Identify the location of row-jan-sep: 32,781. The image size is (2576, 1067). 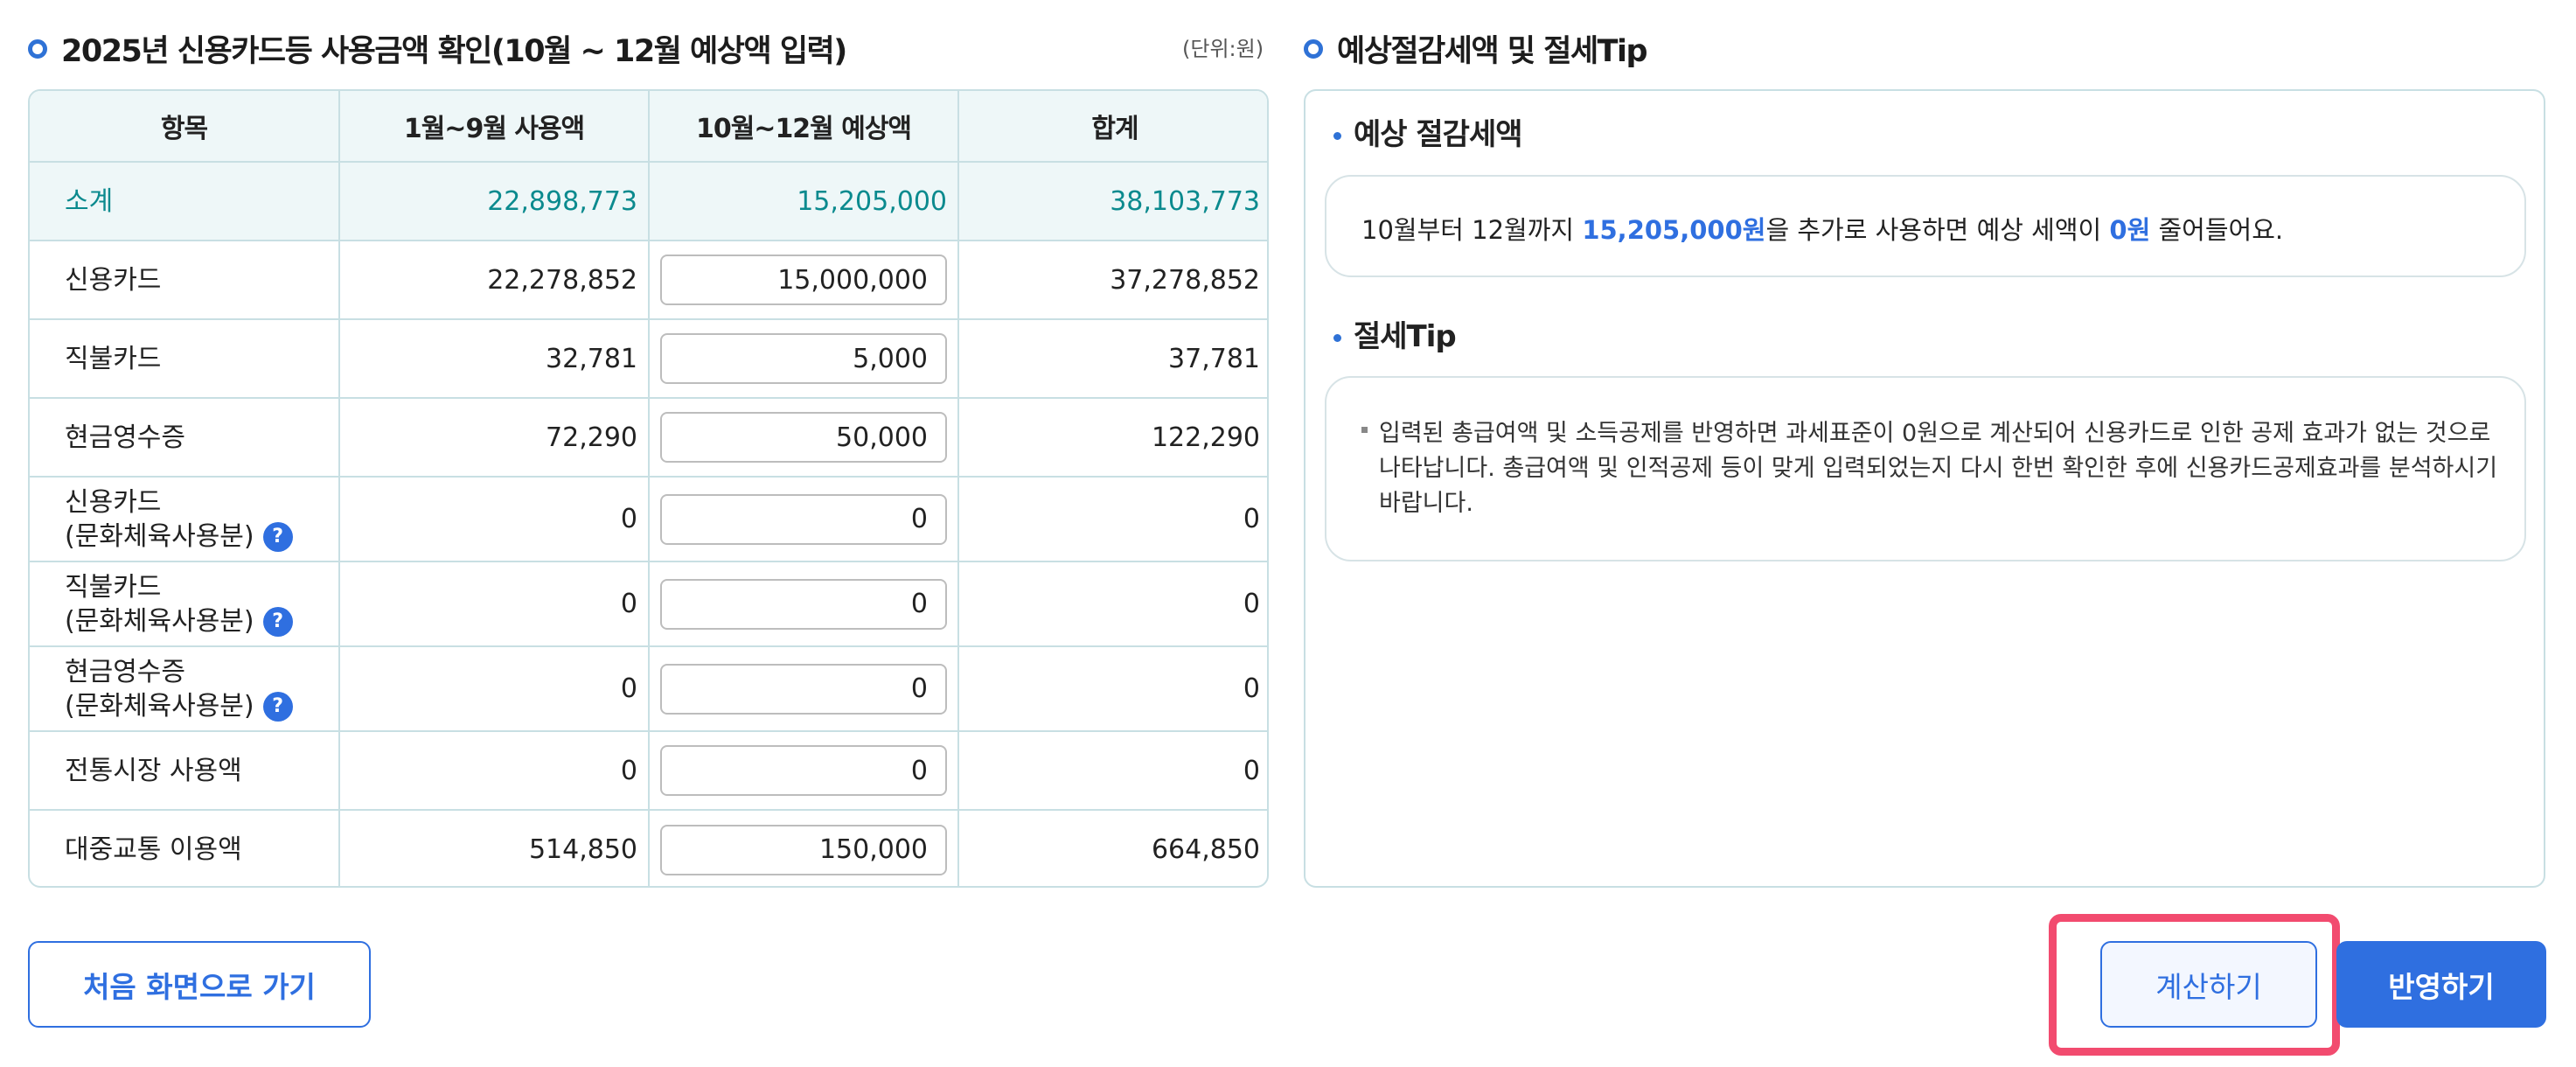
(494, 359).